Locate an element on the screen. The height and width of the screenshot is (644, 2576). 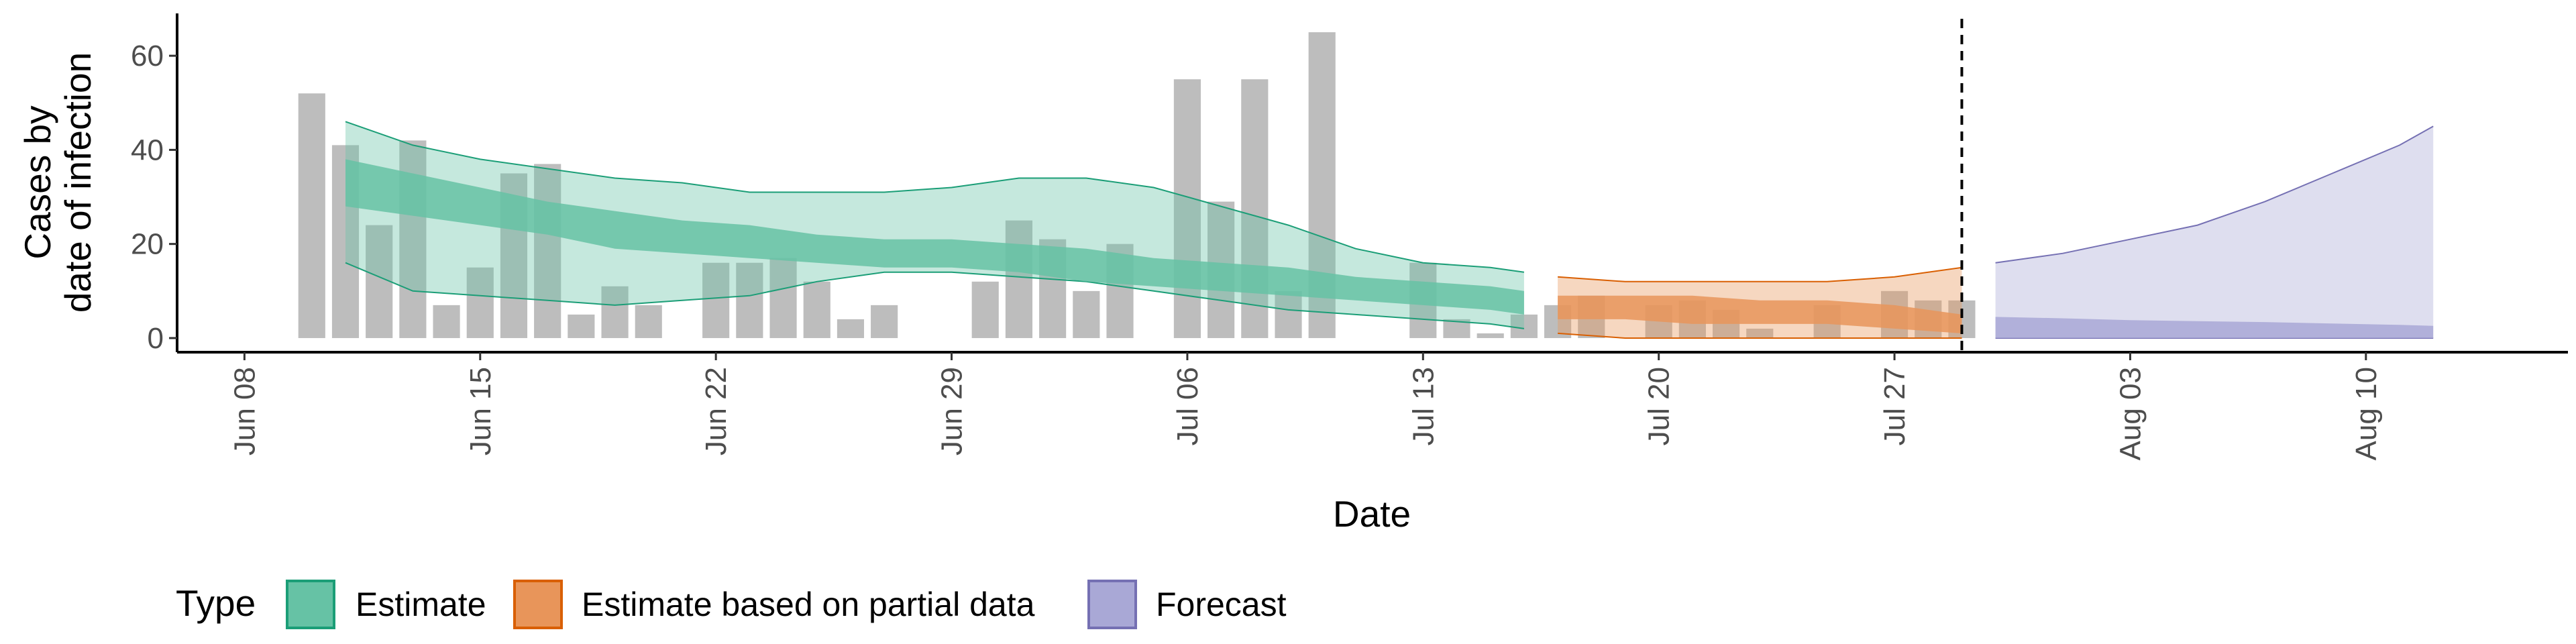
y-axis-title-line: Cases by is located at coordinates (37, 182).